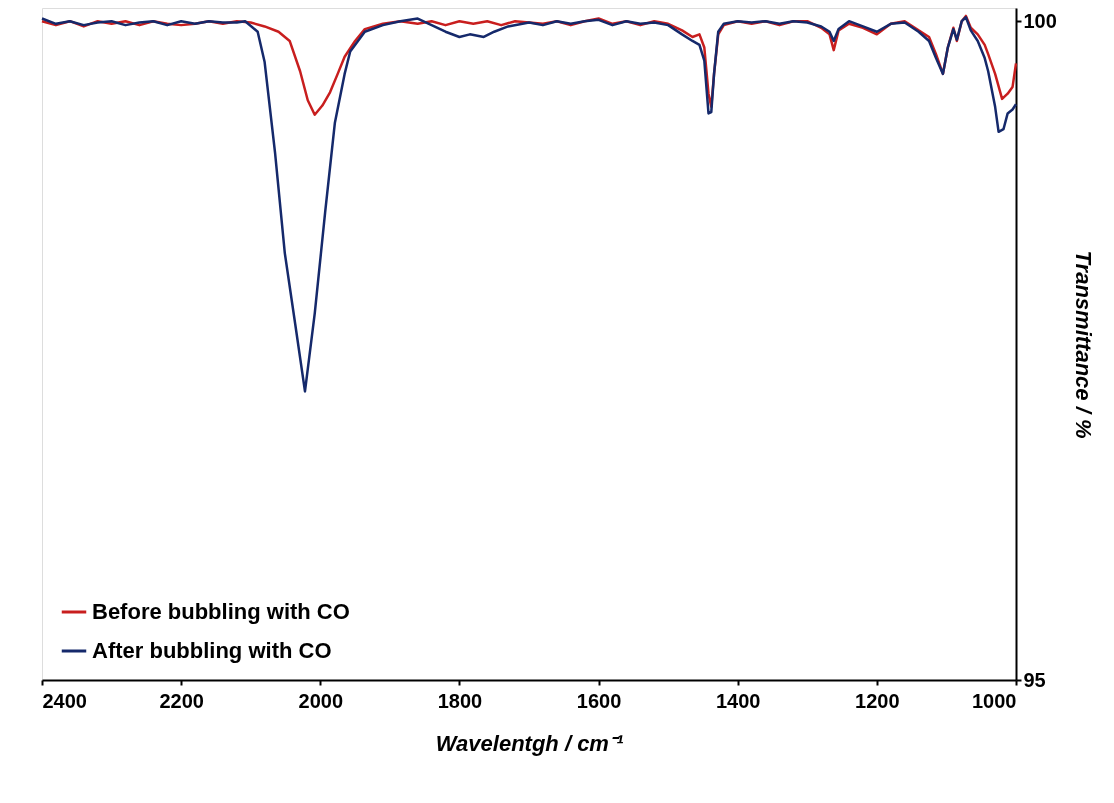 Image resolution: width=1114 pixels, height=803 pixels. I want to click on x-tick-label: 1800, so click(460, 700).